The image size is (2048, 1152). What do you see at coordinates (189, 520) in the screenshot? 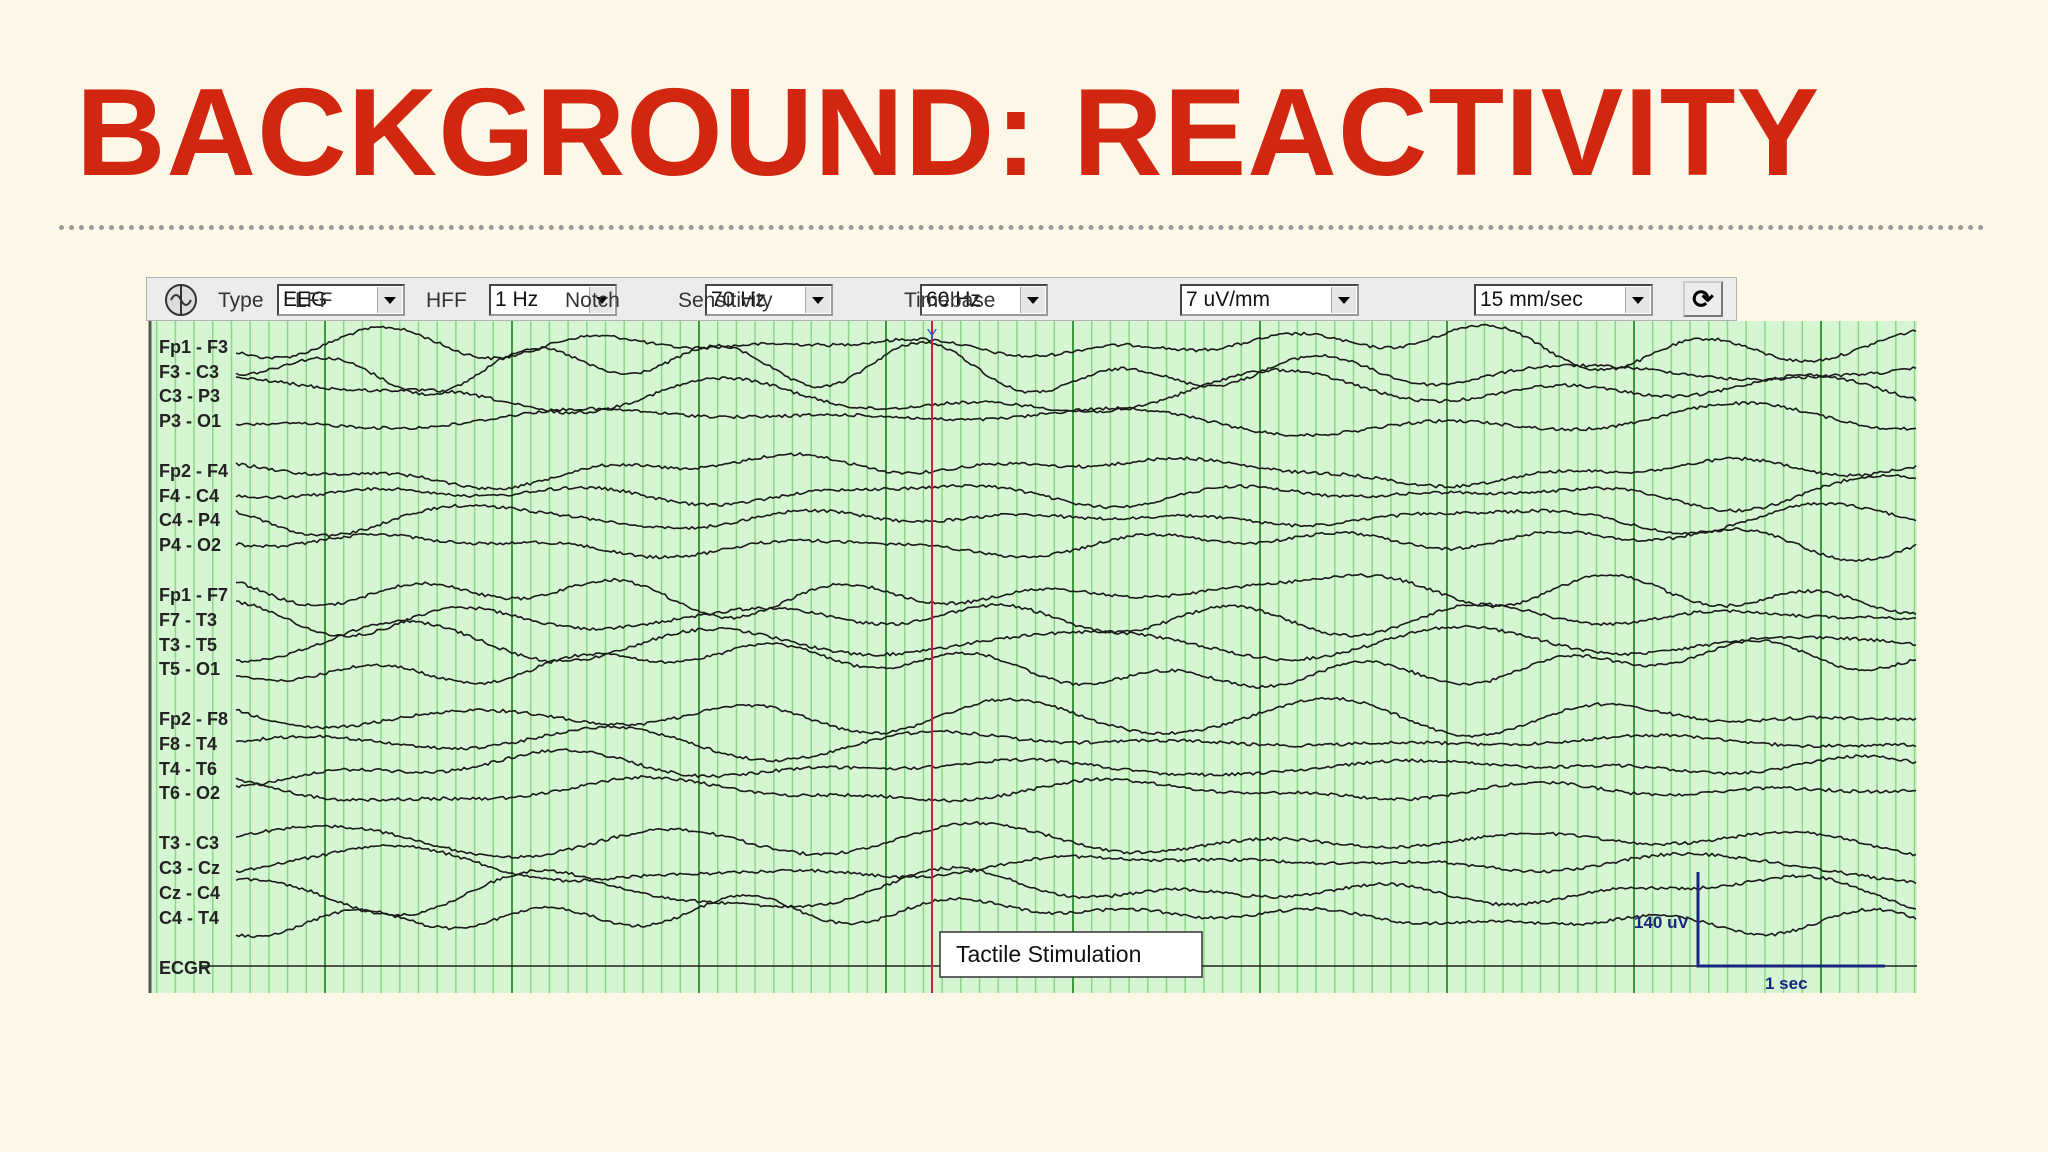
I see `channel-label: C4 - P4` at bounding box center [189, 520].